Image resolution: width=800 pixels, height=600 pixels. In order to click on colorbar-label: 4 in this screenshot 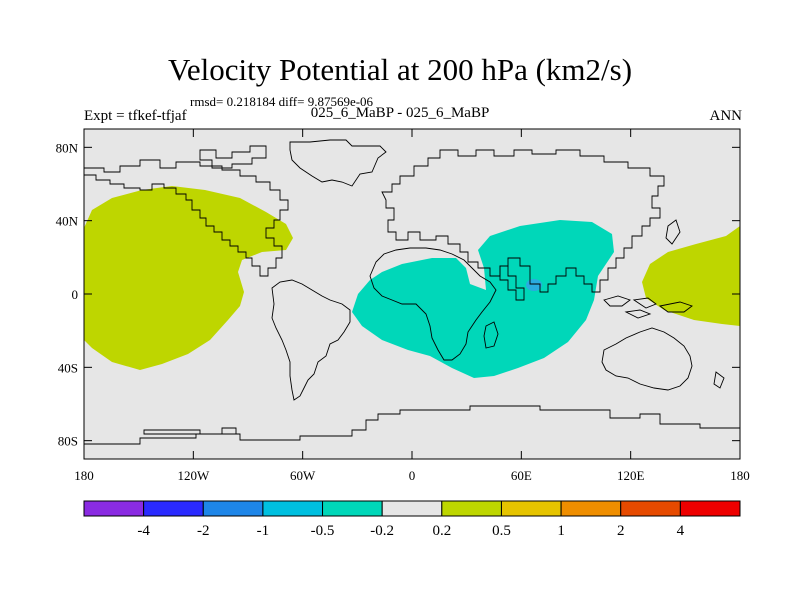, I will do `click(681, 531)`.